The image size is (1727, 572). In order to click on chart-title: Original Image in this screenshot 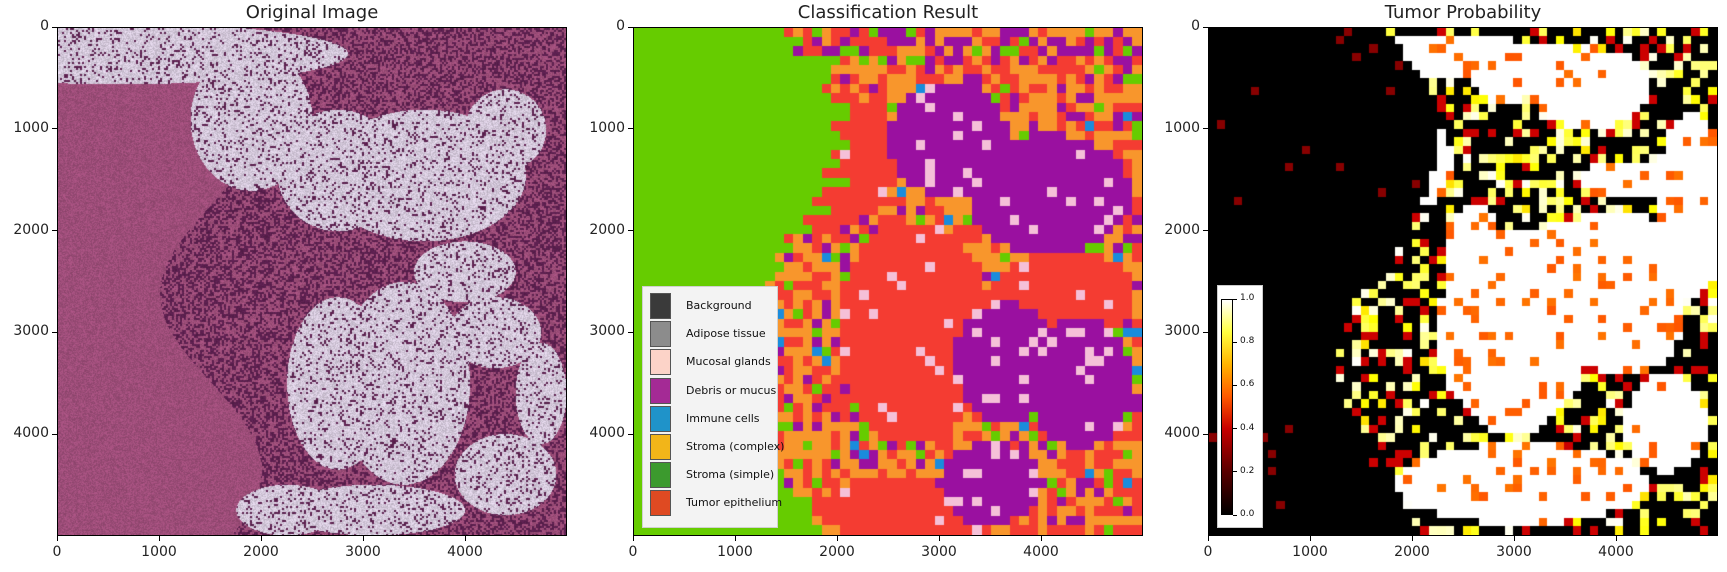, I will do `click(312, 12)`.